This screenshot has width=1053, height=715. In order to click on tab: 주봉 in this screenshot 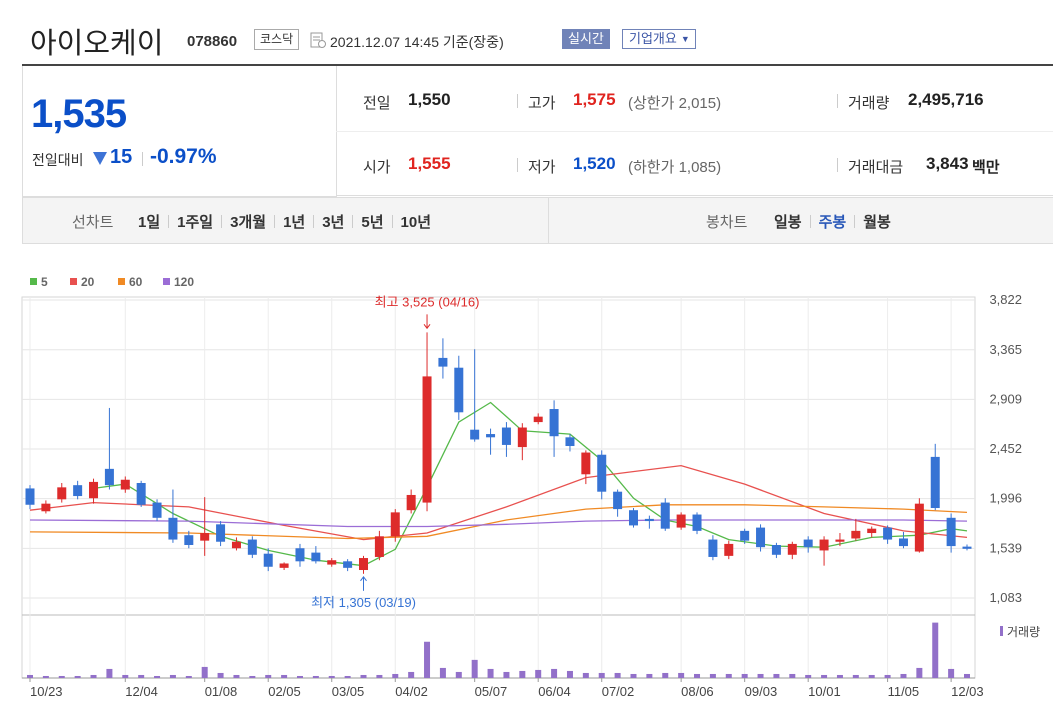, I will do `click(832, 222)`.